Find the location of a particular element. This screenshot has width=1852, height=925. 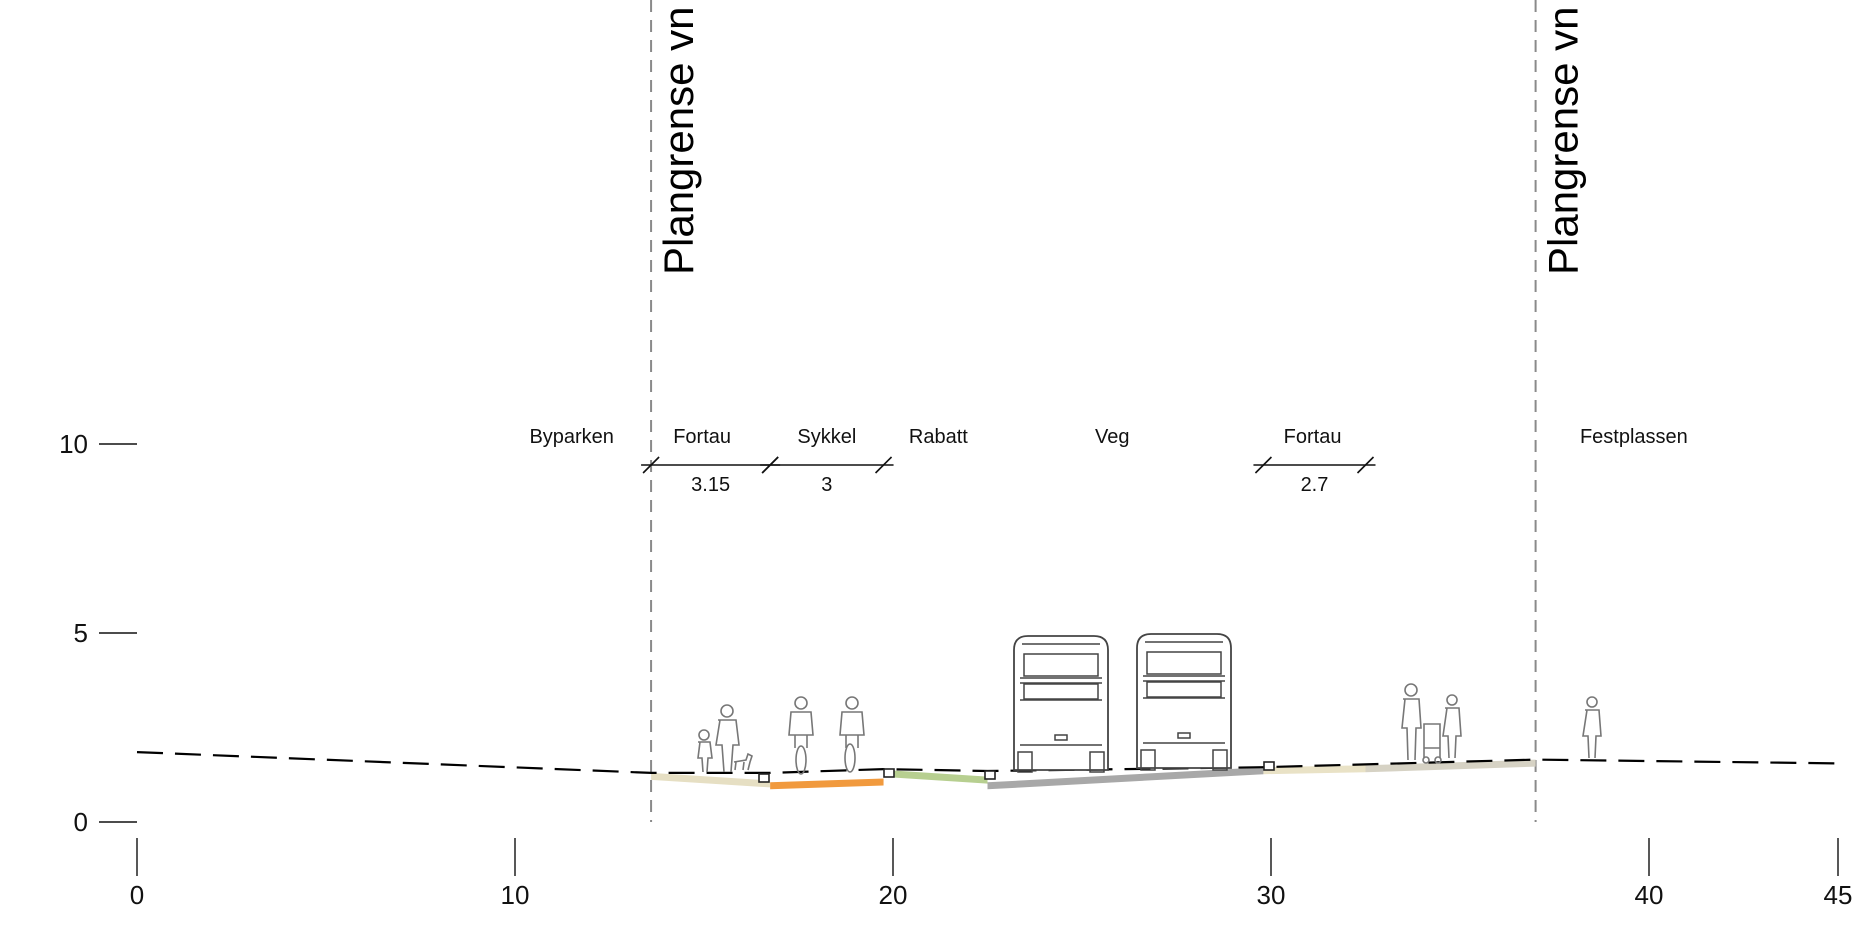

dimension-fortau-left is located at coordinates (711, 465).